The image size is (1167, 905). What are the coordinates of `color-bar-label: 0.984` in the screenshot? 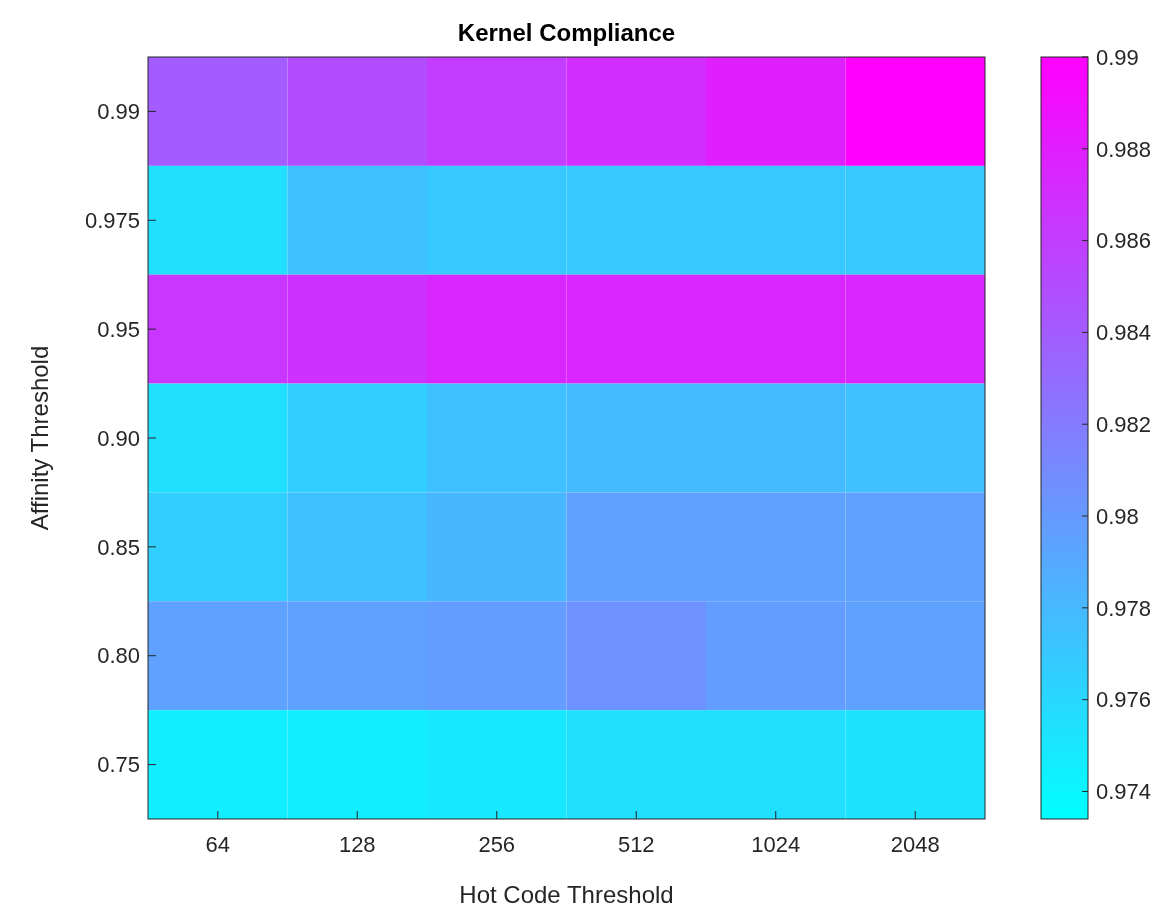 It's located at (1124, 333).